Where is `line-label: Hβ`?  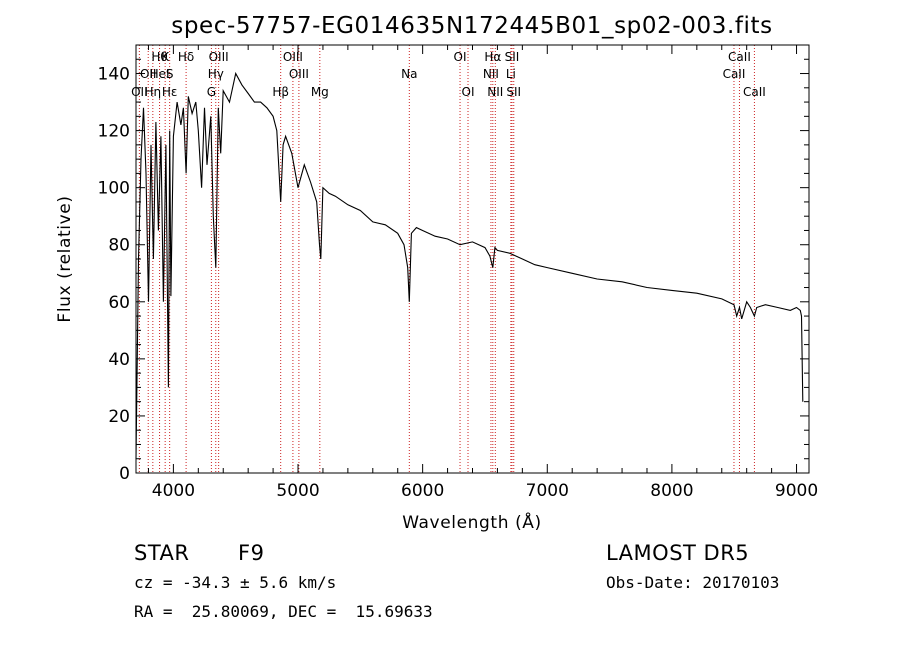 line-label: Hβ is located at coordinates (280, 92).